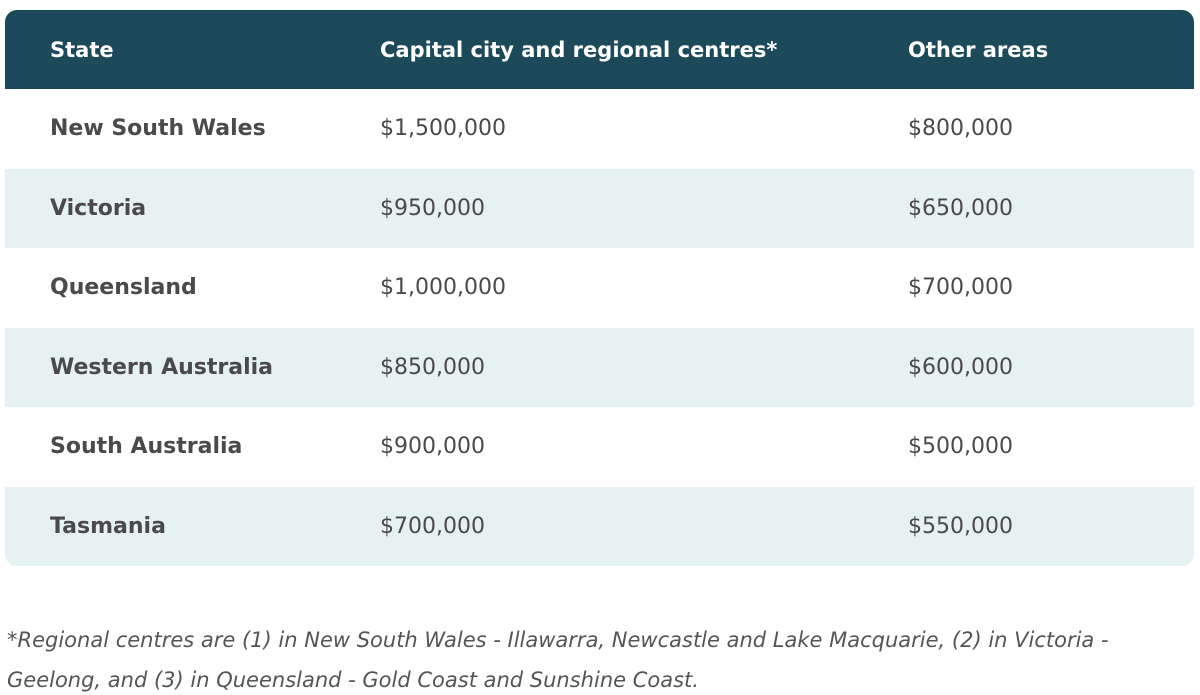  What do you see at coordinates (443, 129) in the screenshot?
I see `capital-cell: $1,500,000` at bounding box center [443, 129].